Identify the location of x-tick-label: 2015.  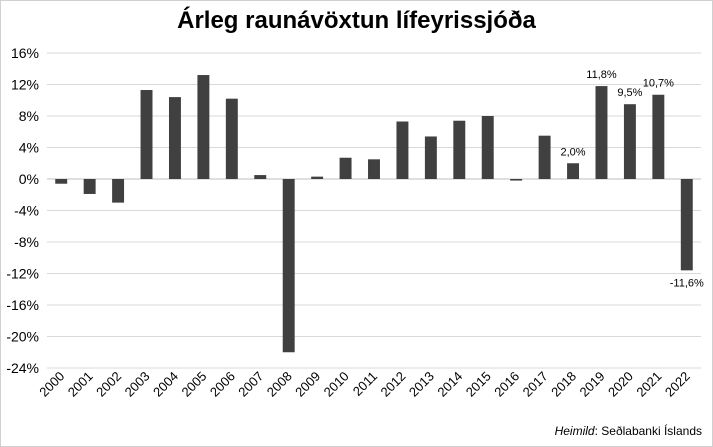
(478, 384).